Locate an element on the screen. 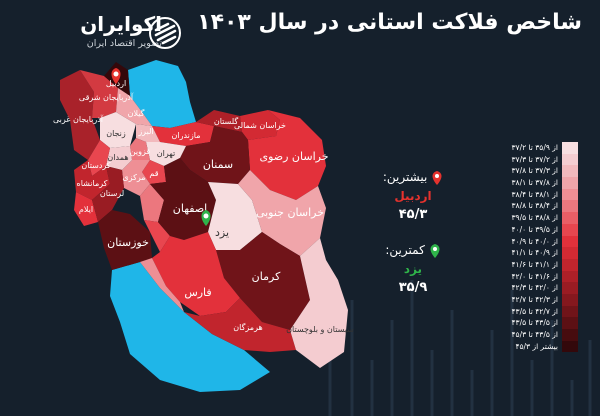 Image resolution: width=600 pixels, height=416 pixels. label-ilam: ایلام is located at coordinates (86, 209).